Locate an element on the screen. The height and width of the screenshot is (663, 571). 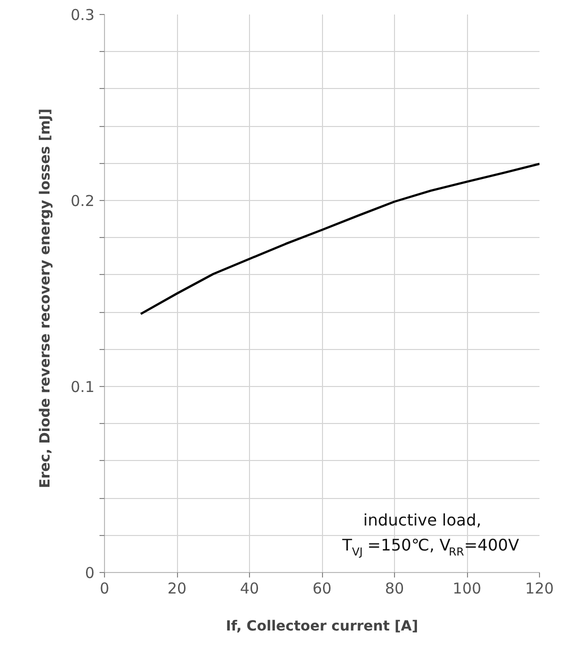
x-tick-label: 80 is located at coordinates (394, 589).